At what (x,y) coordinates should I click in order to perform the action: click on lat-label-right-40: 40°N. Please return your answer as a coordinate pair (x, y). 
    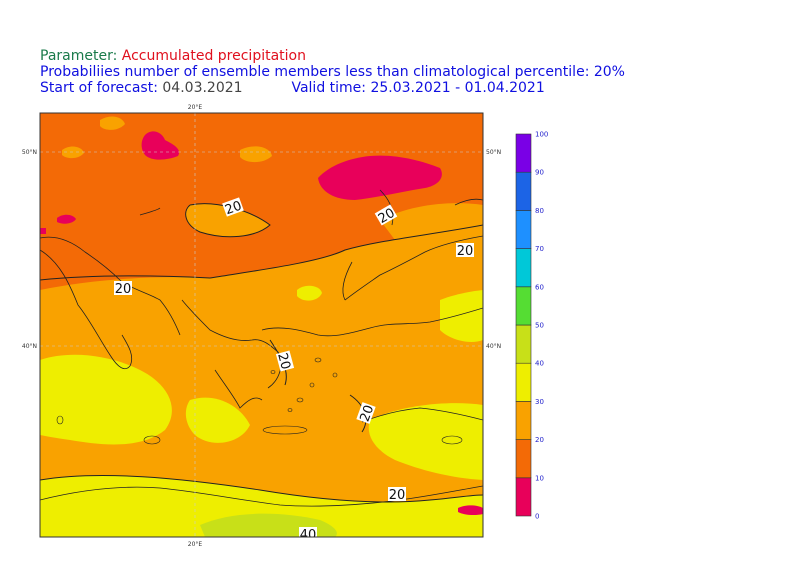
    Looking at the image, I should click on (493, 346).